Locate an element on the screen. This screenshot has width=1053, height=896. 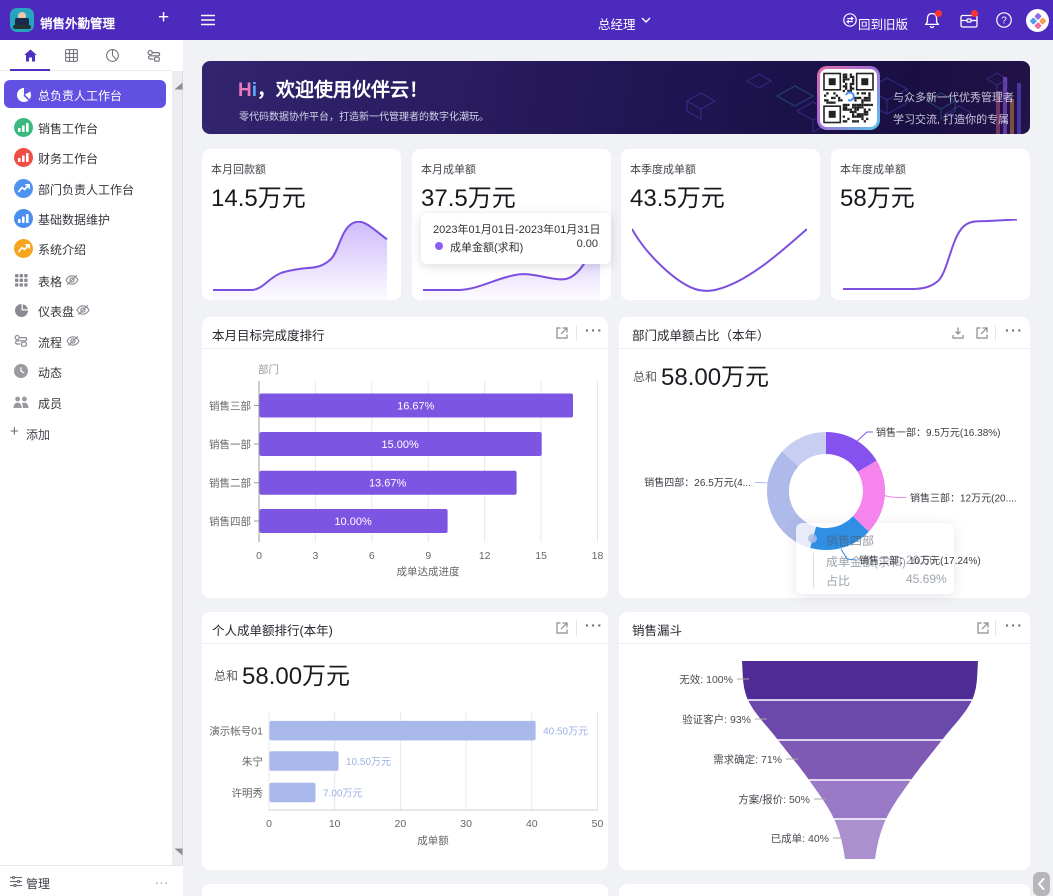
svg-text: 13.67% is located at coordinates (388, 484).